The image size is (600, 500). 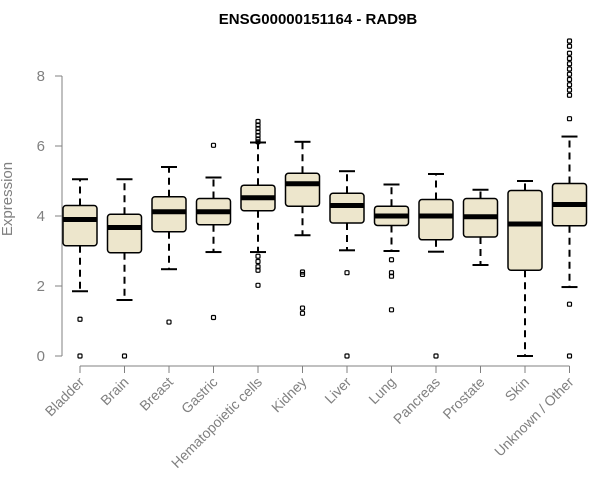 I want to click on y-tick-label: 6, so click(x=41, y=146).